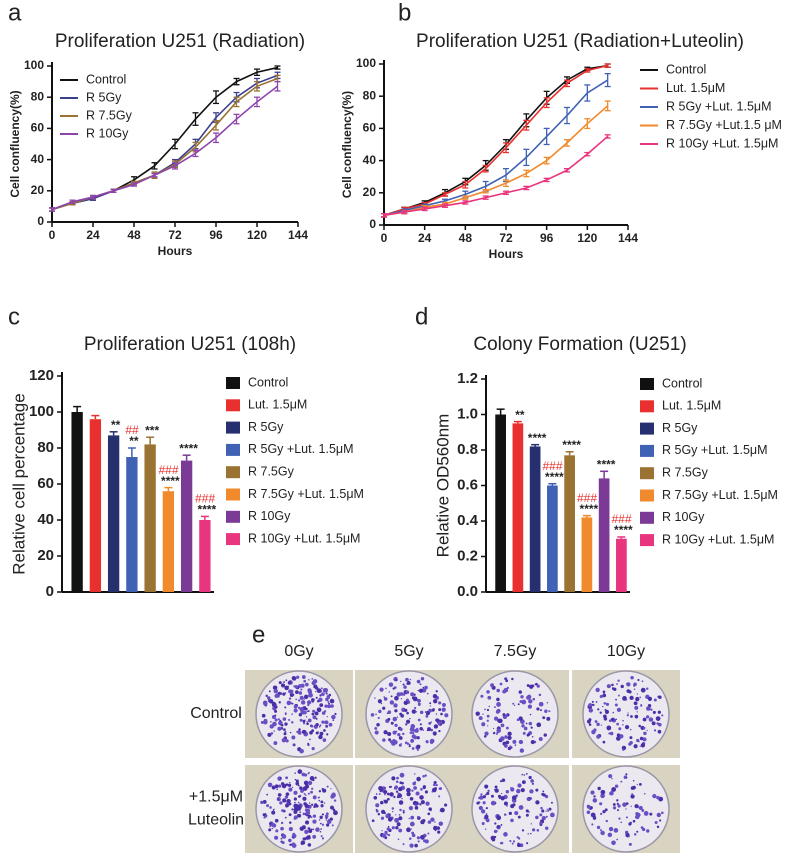 The height and width of the screenshot is (857, 800). I want to click on legend-label: Lut. 1.5μM, so click(695, 88).